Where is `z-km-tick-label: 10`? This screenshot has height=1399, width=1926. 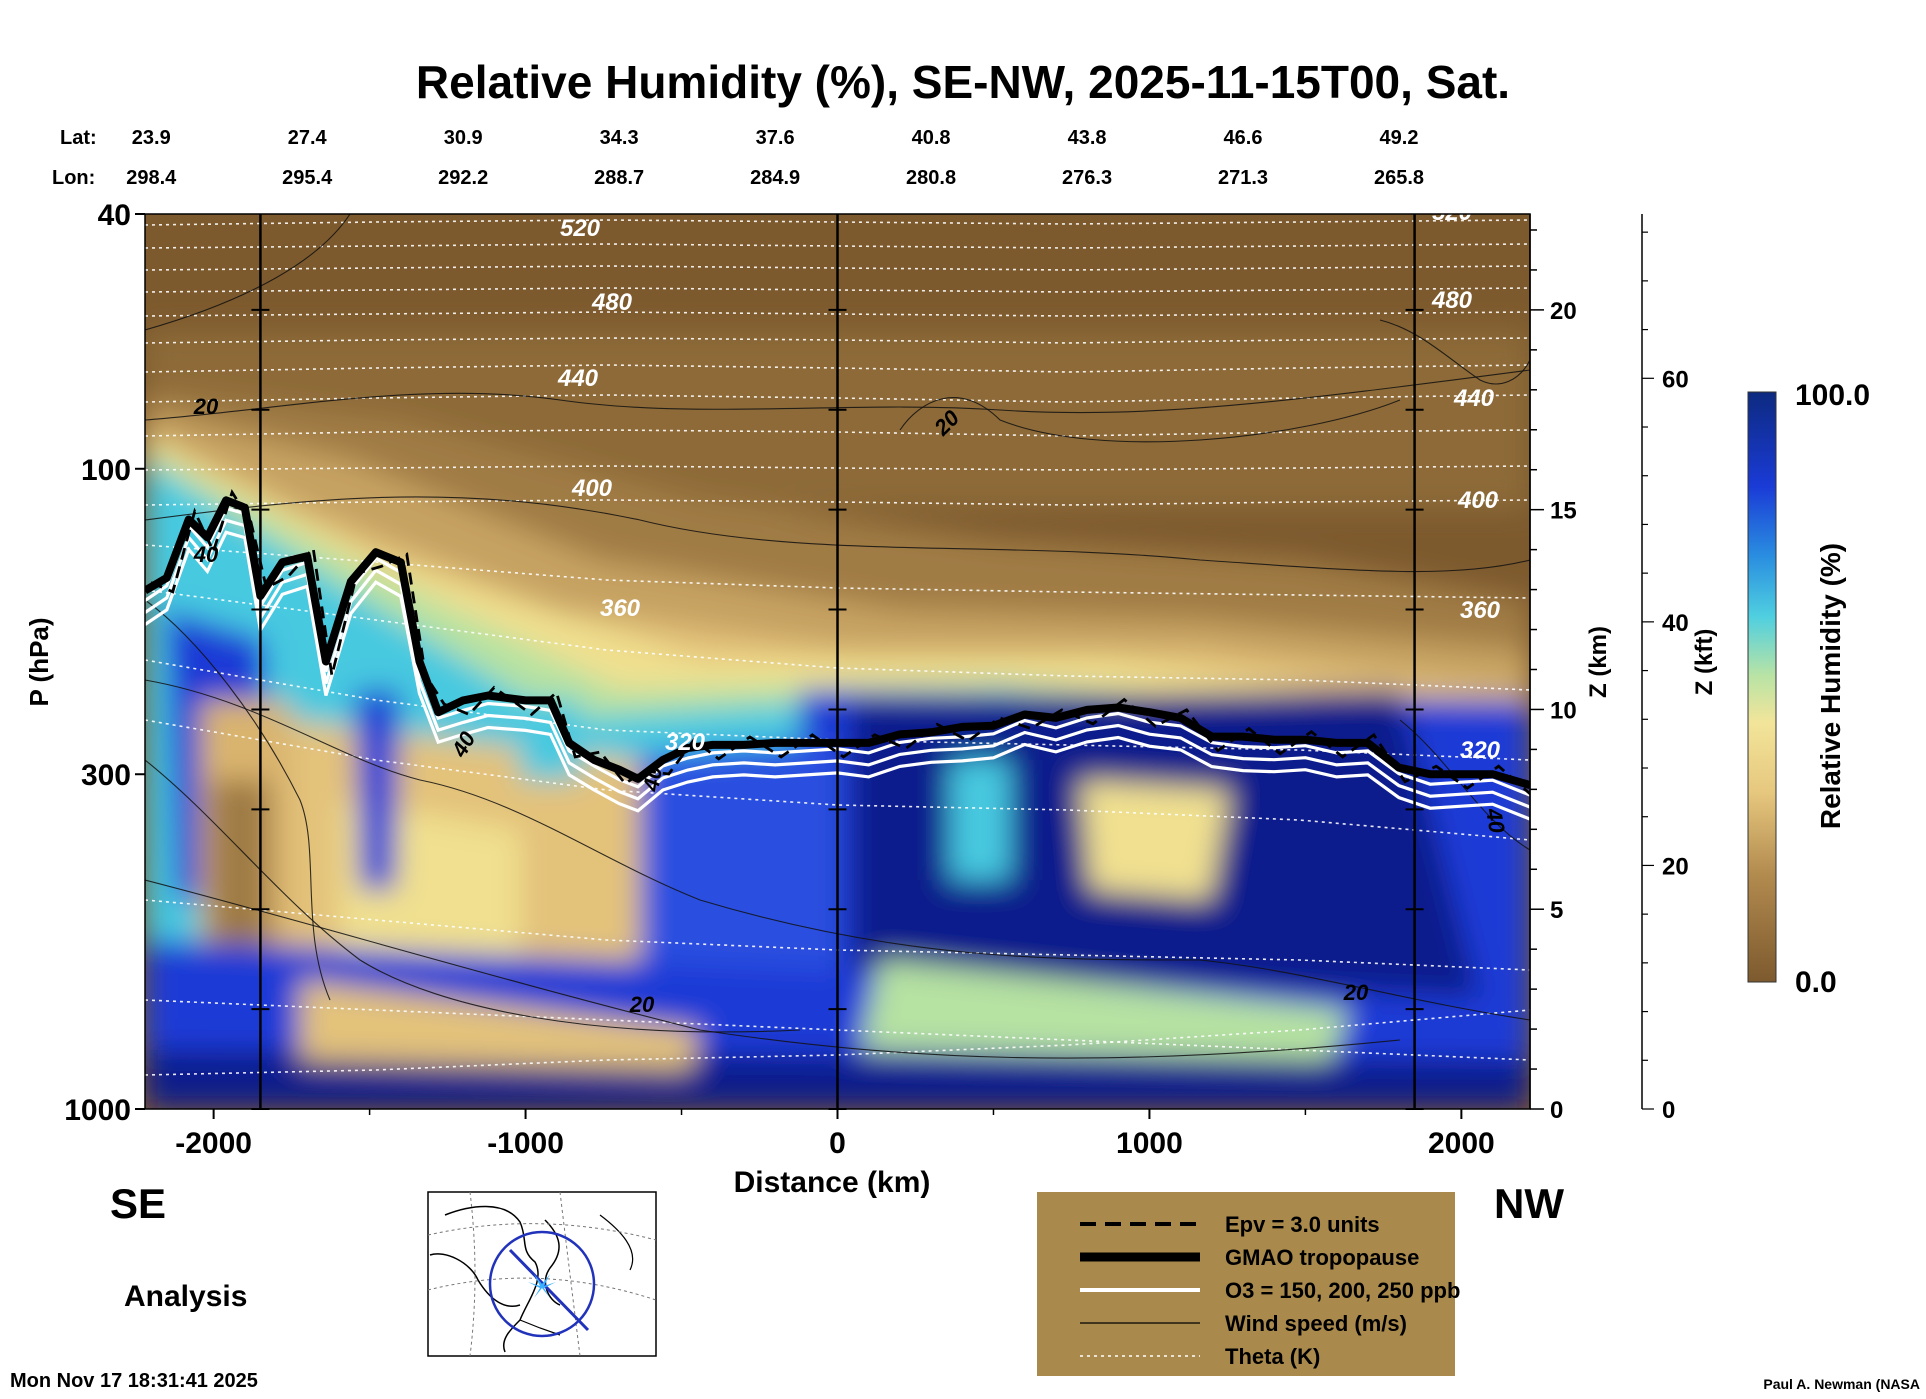
z-km-tick-label: 10 is located at coordinates (1563, 710).